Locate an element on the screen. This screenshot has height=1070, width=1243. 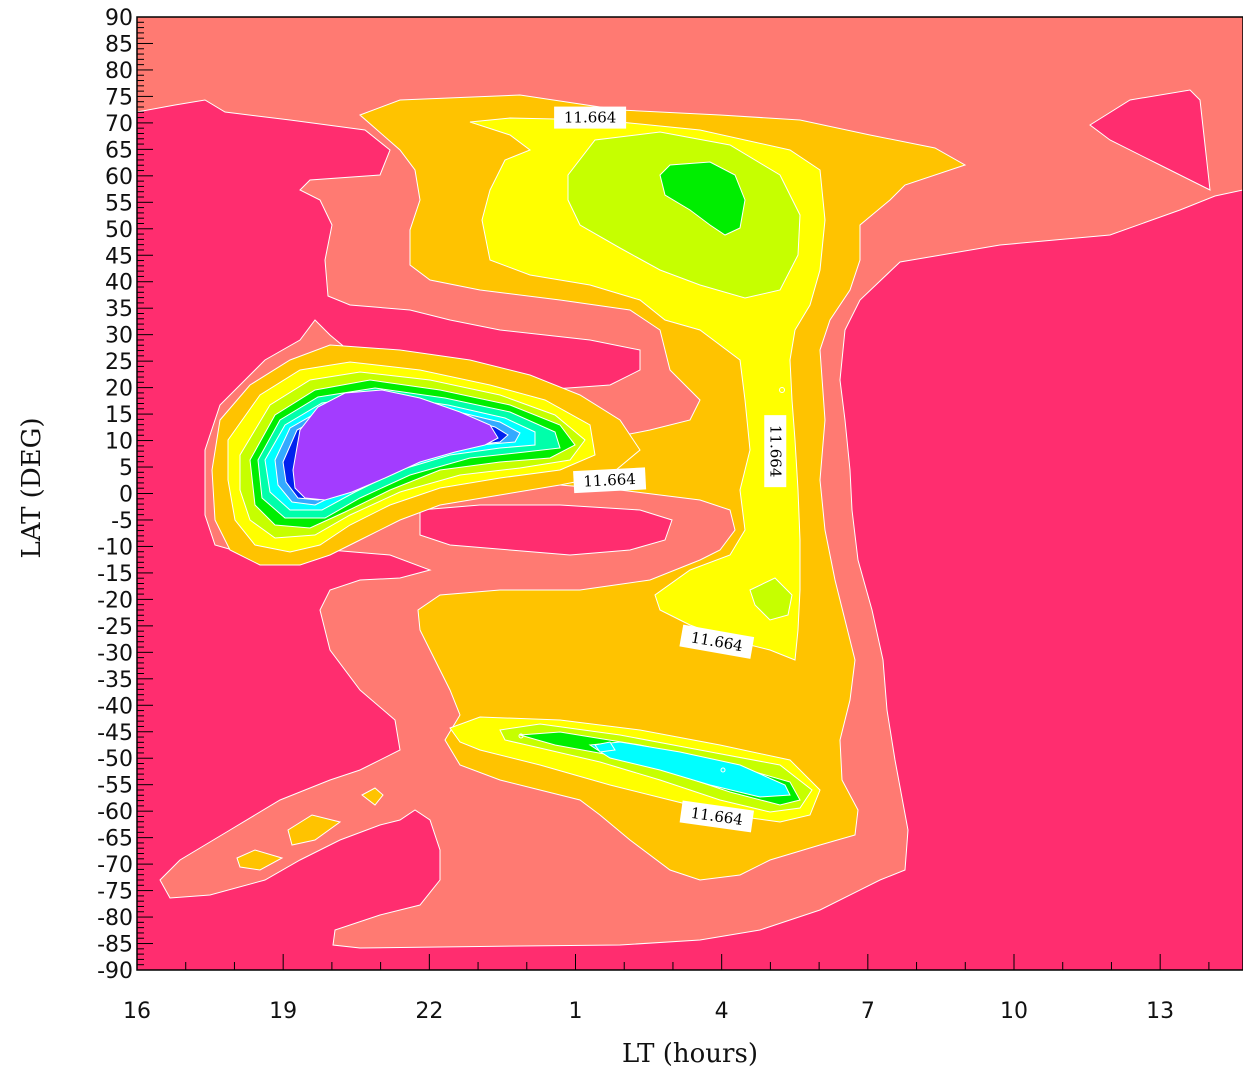
y-axis-ticks is located at coordinates (145, 493).